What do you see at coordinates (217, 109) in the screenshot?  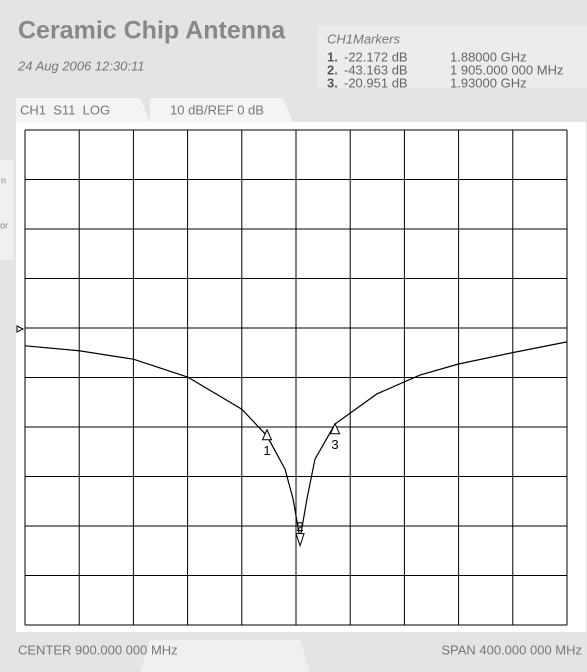 I see `scale-label: 10 dB/REF 0 dB` at bounding box center [217, 109].